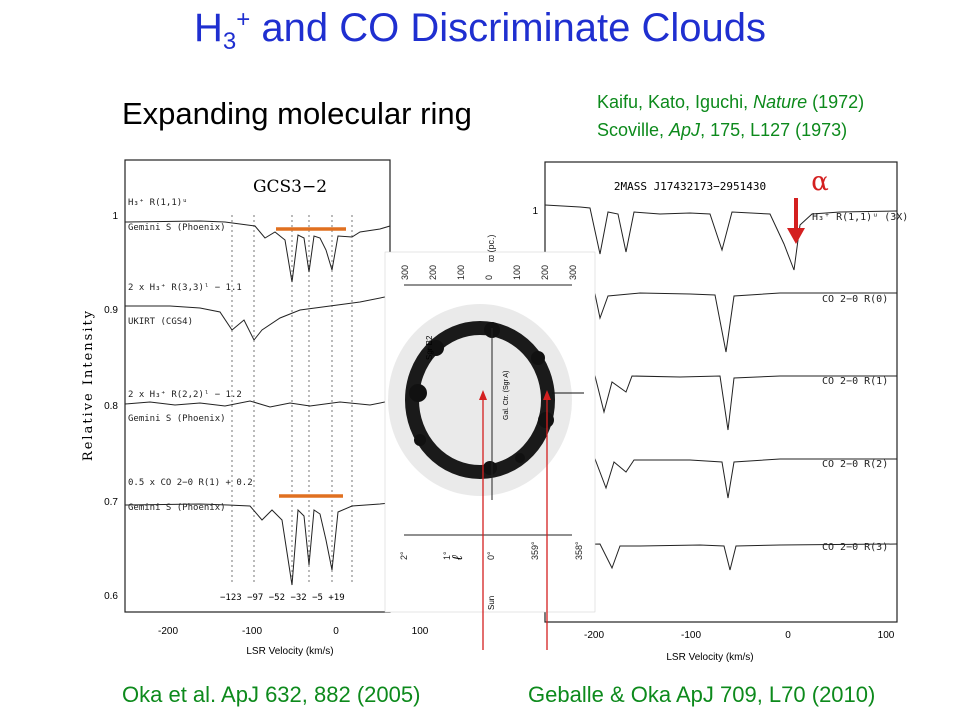 Image resolution: width=960 pixels, height=720 pixels. What do you see at coordinates (855, 464) in the screenshot?
I see `trace-label: CO 2−0 R(2)` at bounding box center [855, 464].